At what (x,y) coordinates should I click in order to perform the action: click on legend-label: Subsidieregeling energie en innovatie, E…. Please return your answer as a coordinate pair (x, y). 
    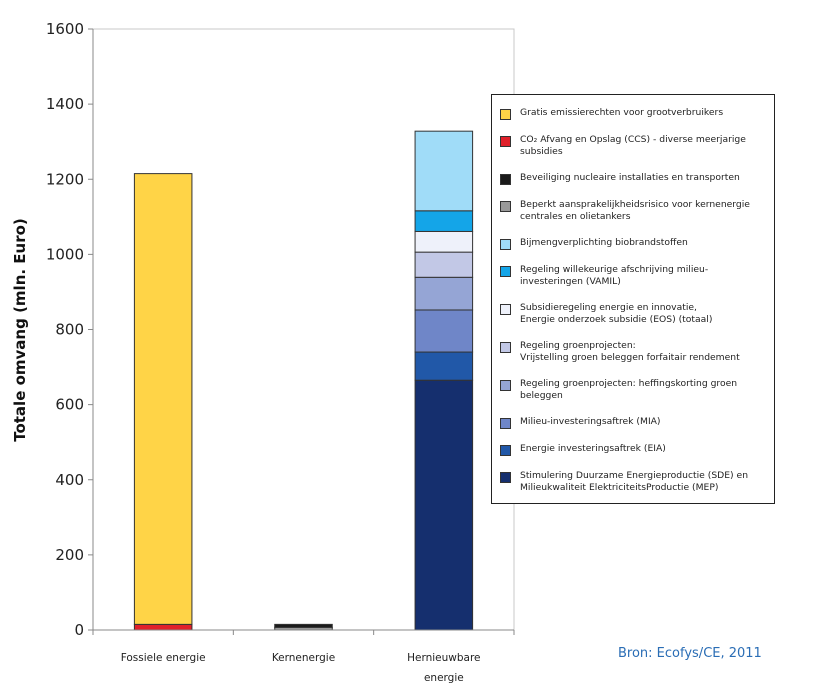
    Looking at the image, I should click on (616, 313).